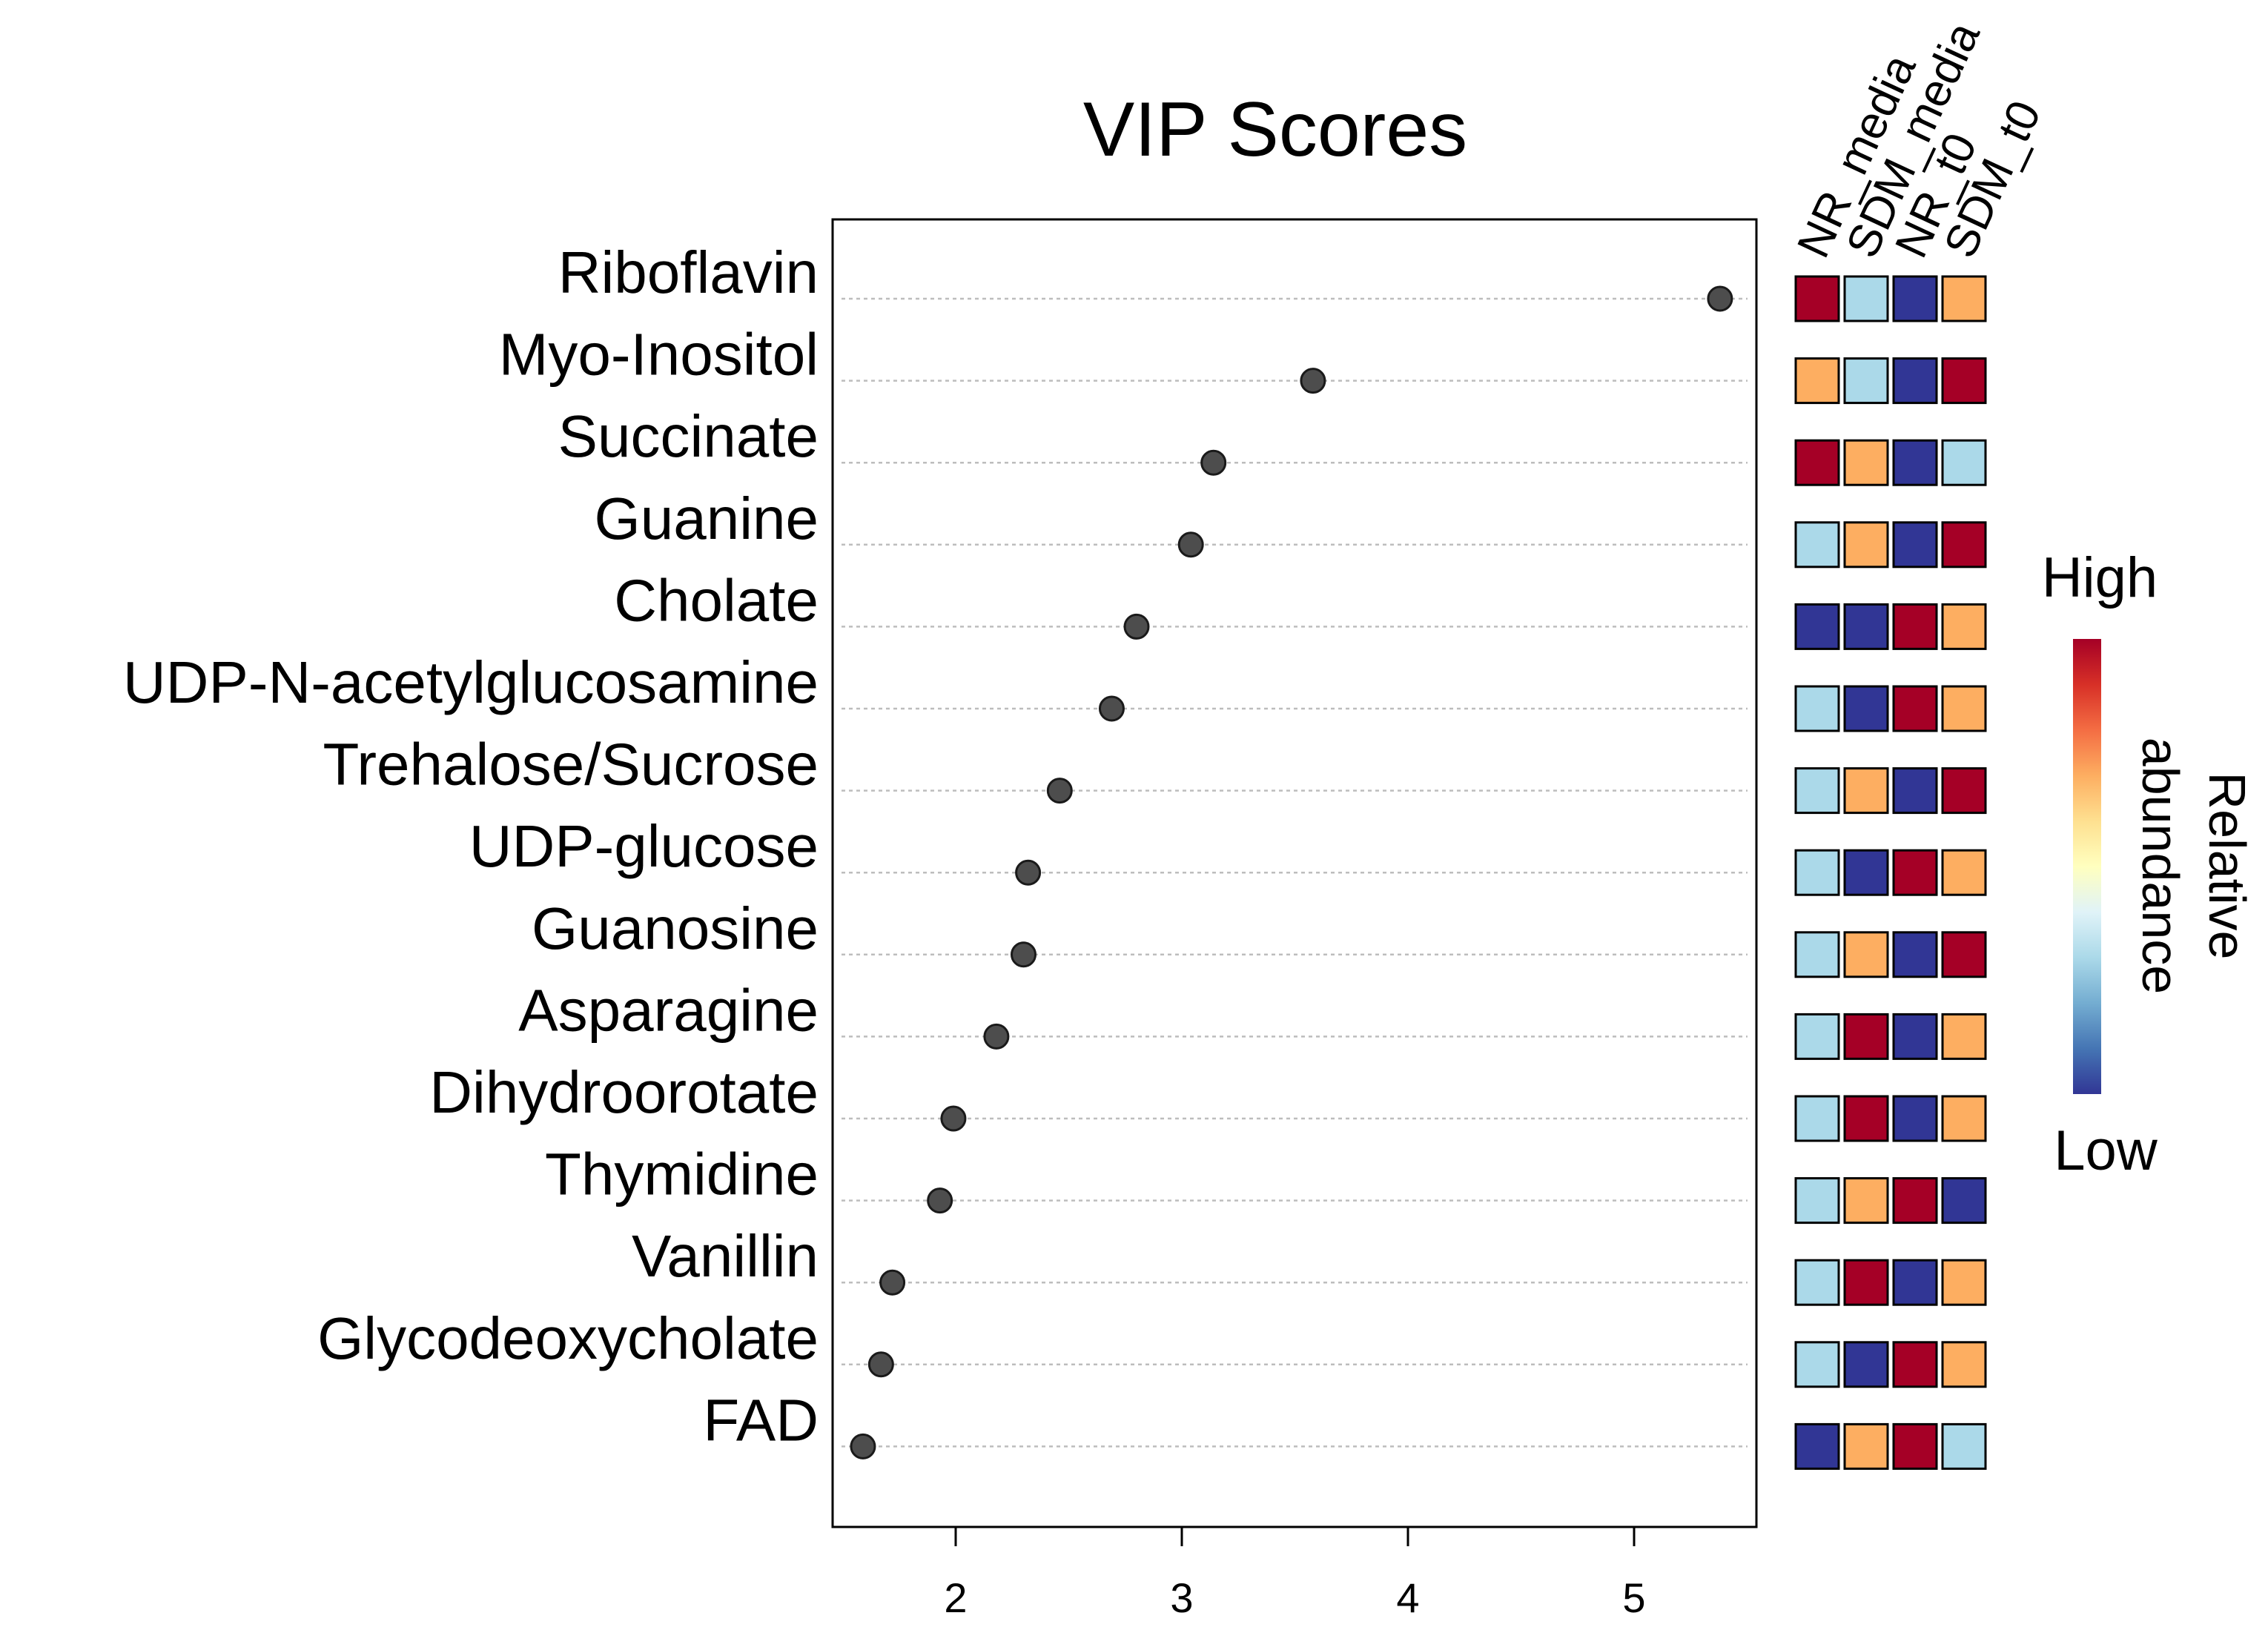  I want to click on legend-high-label: High, so click(2100, 577).